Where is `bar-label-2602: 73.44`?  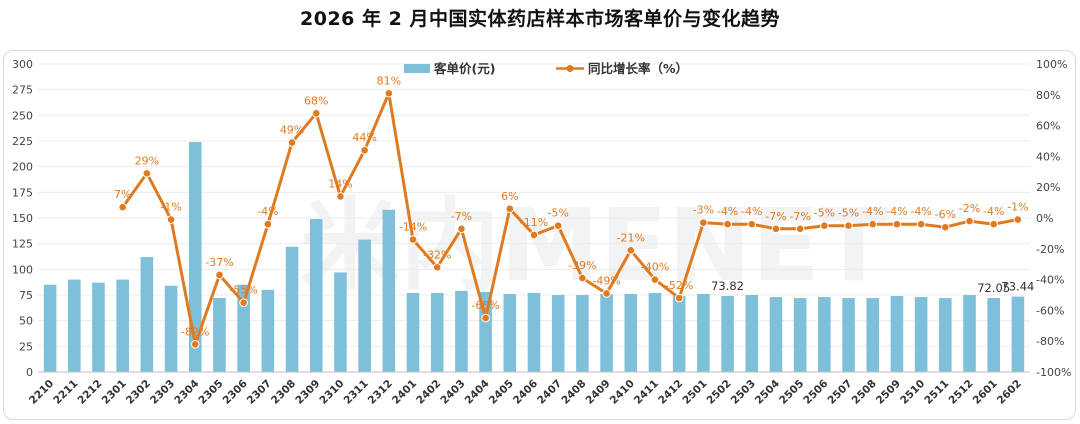
bar-label-2602: 73.44 is located at coordinates (1017, 287).